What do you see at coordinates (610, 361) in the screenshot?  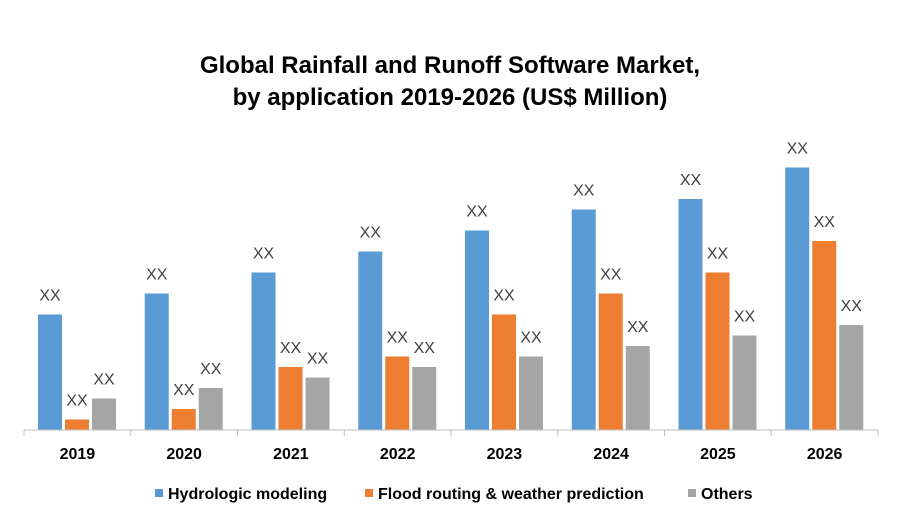 I see `bar-flood-routing-weather-prediction-2024` at bounding box center [610, 361].